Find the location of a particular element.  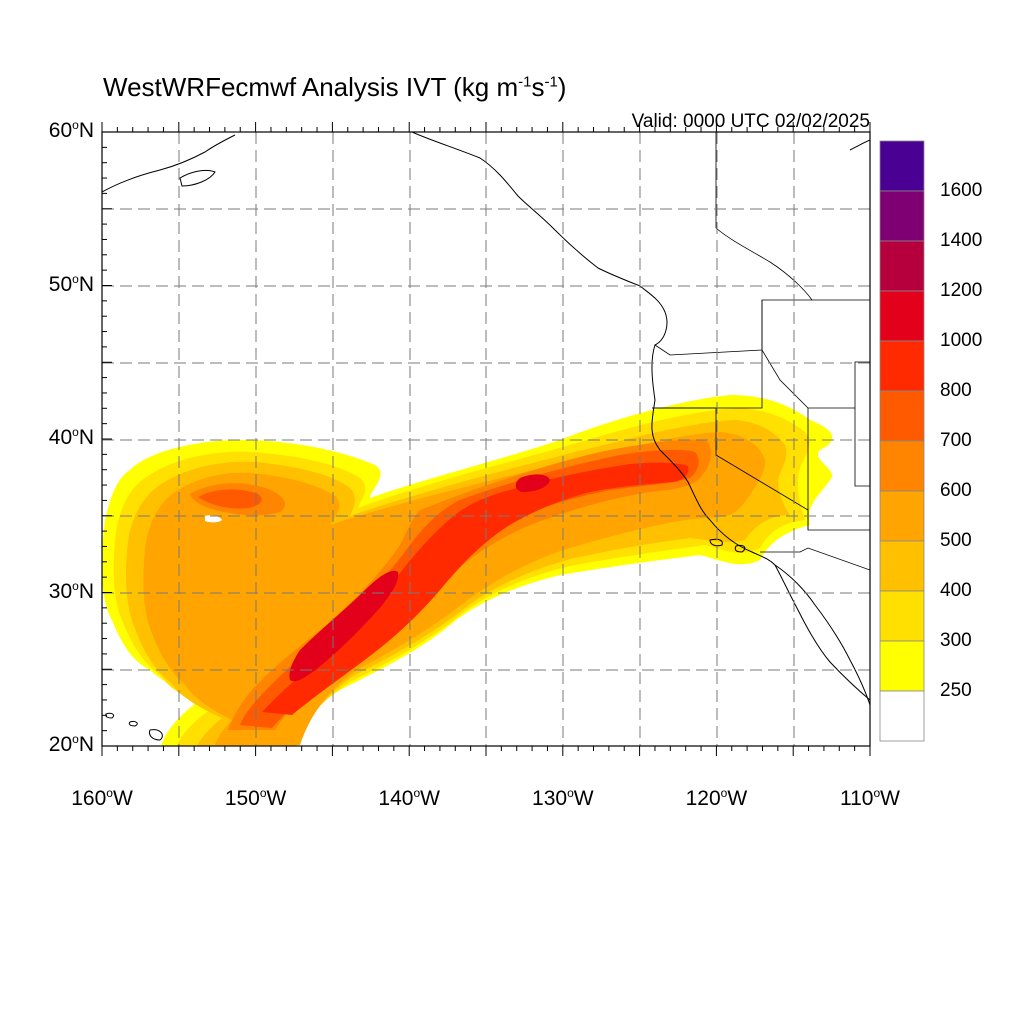

valid-time: Valid: 0000 UTC 02/02/2025 is located at coordinates (750, 121).